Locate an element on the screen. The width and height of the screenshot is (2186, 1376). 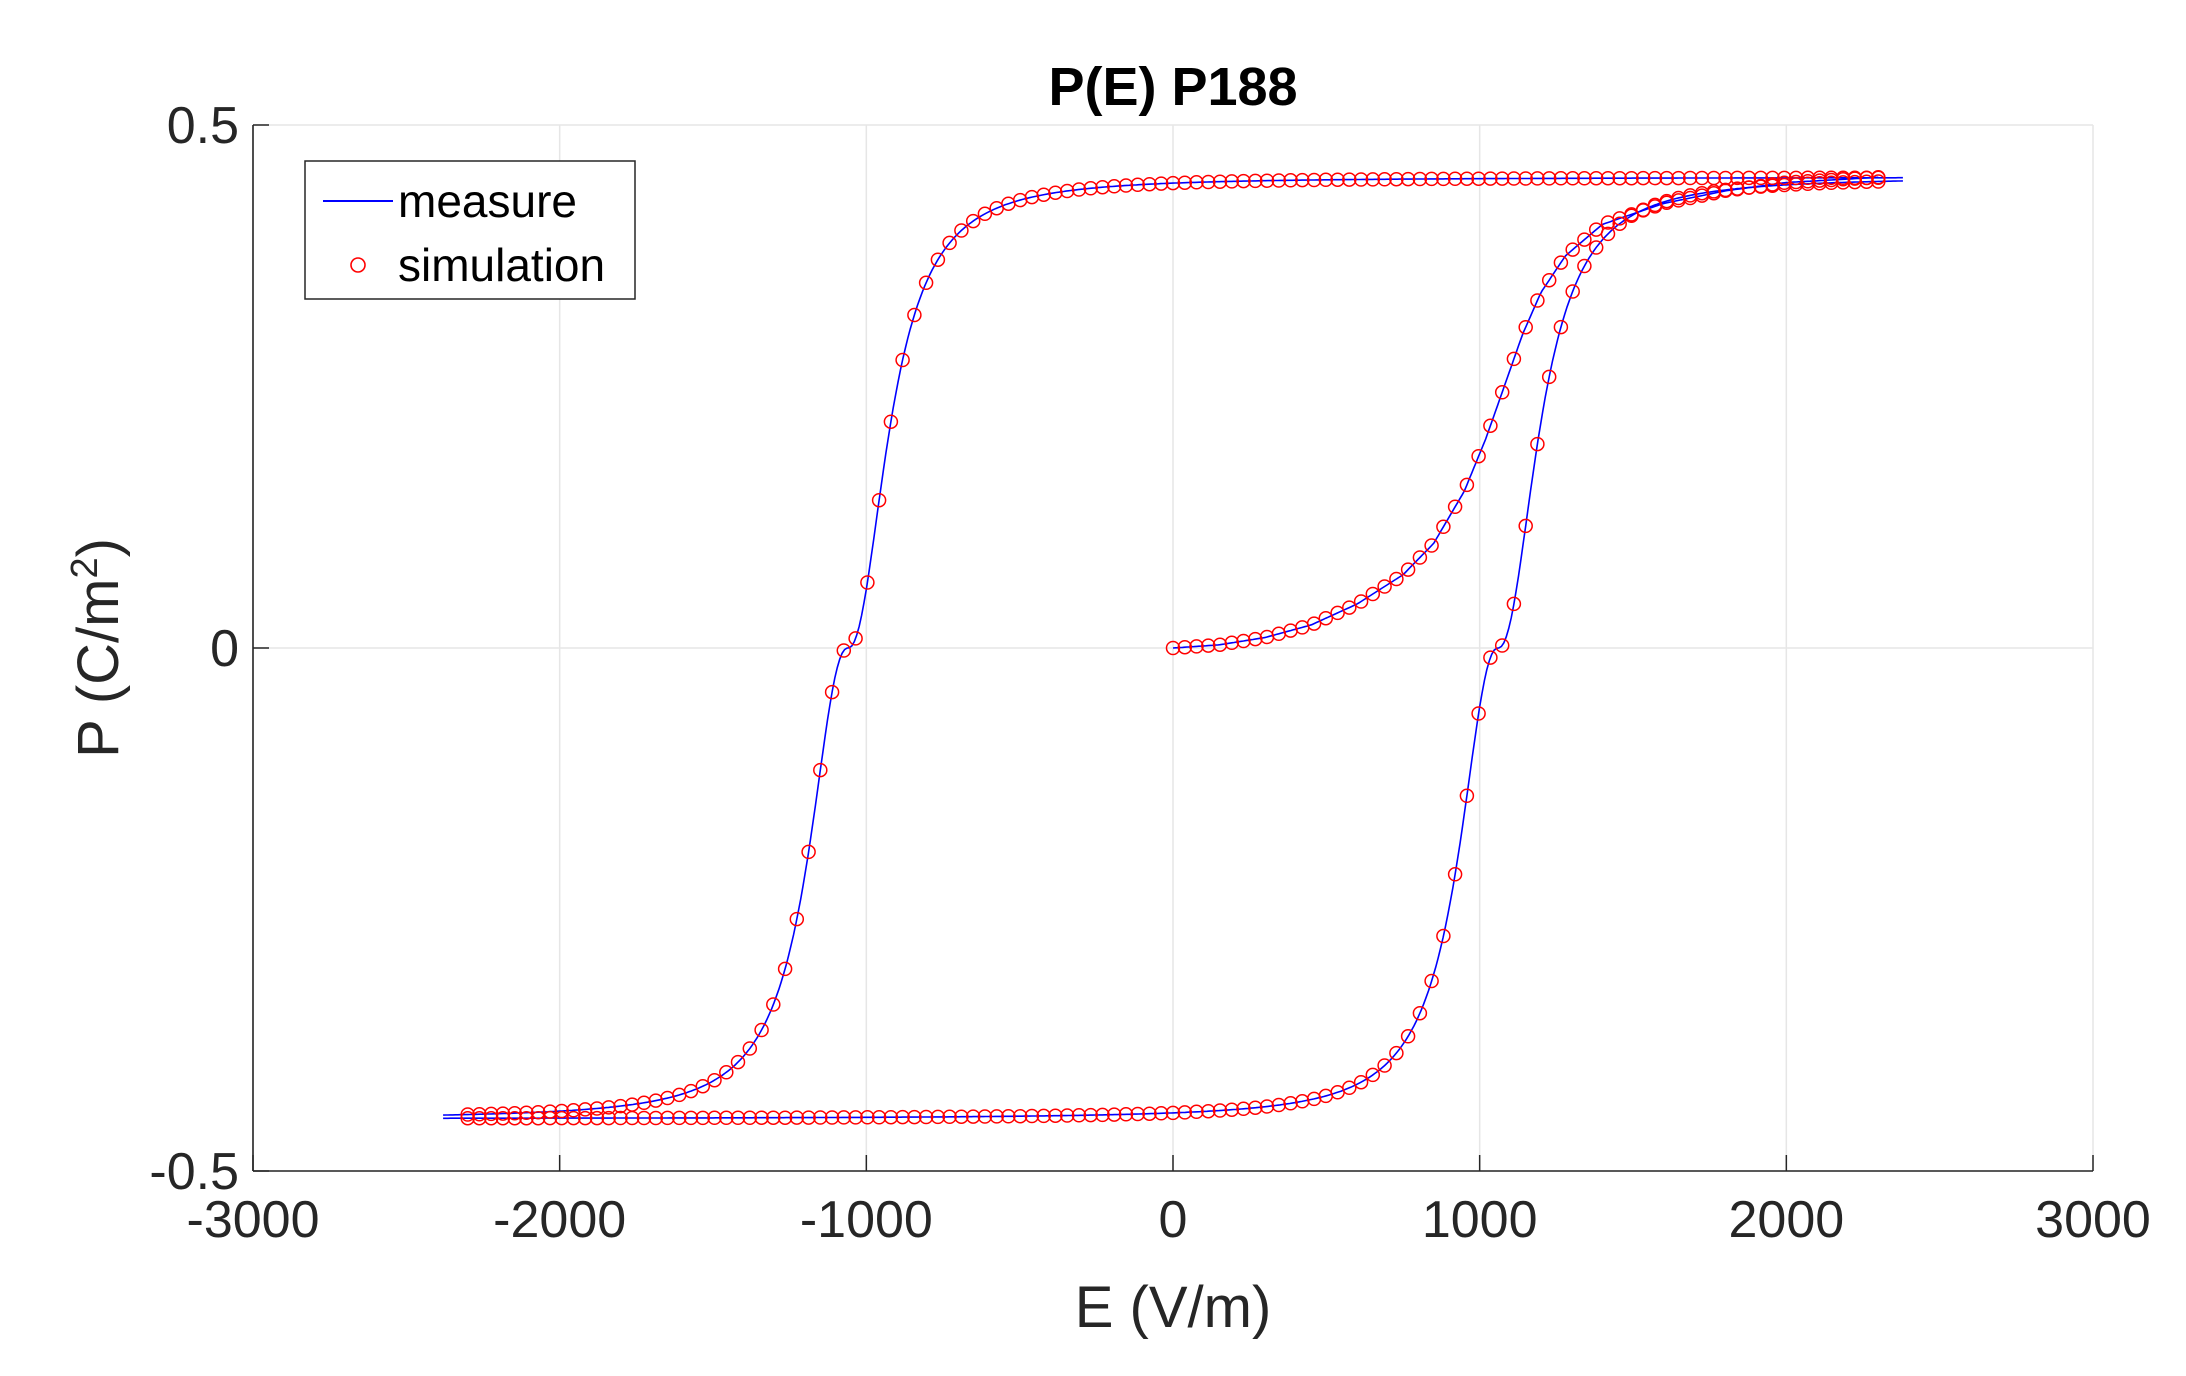
y-tick-label: 0.5 is located at coordinates (203, 126).